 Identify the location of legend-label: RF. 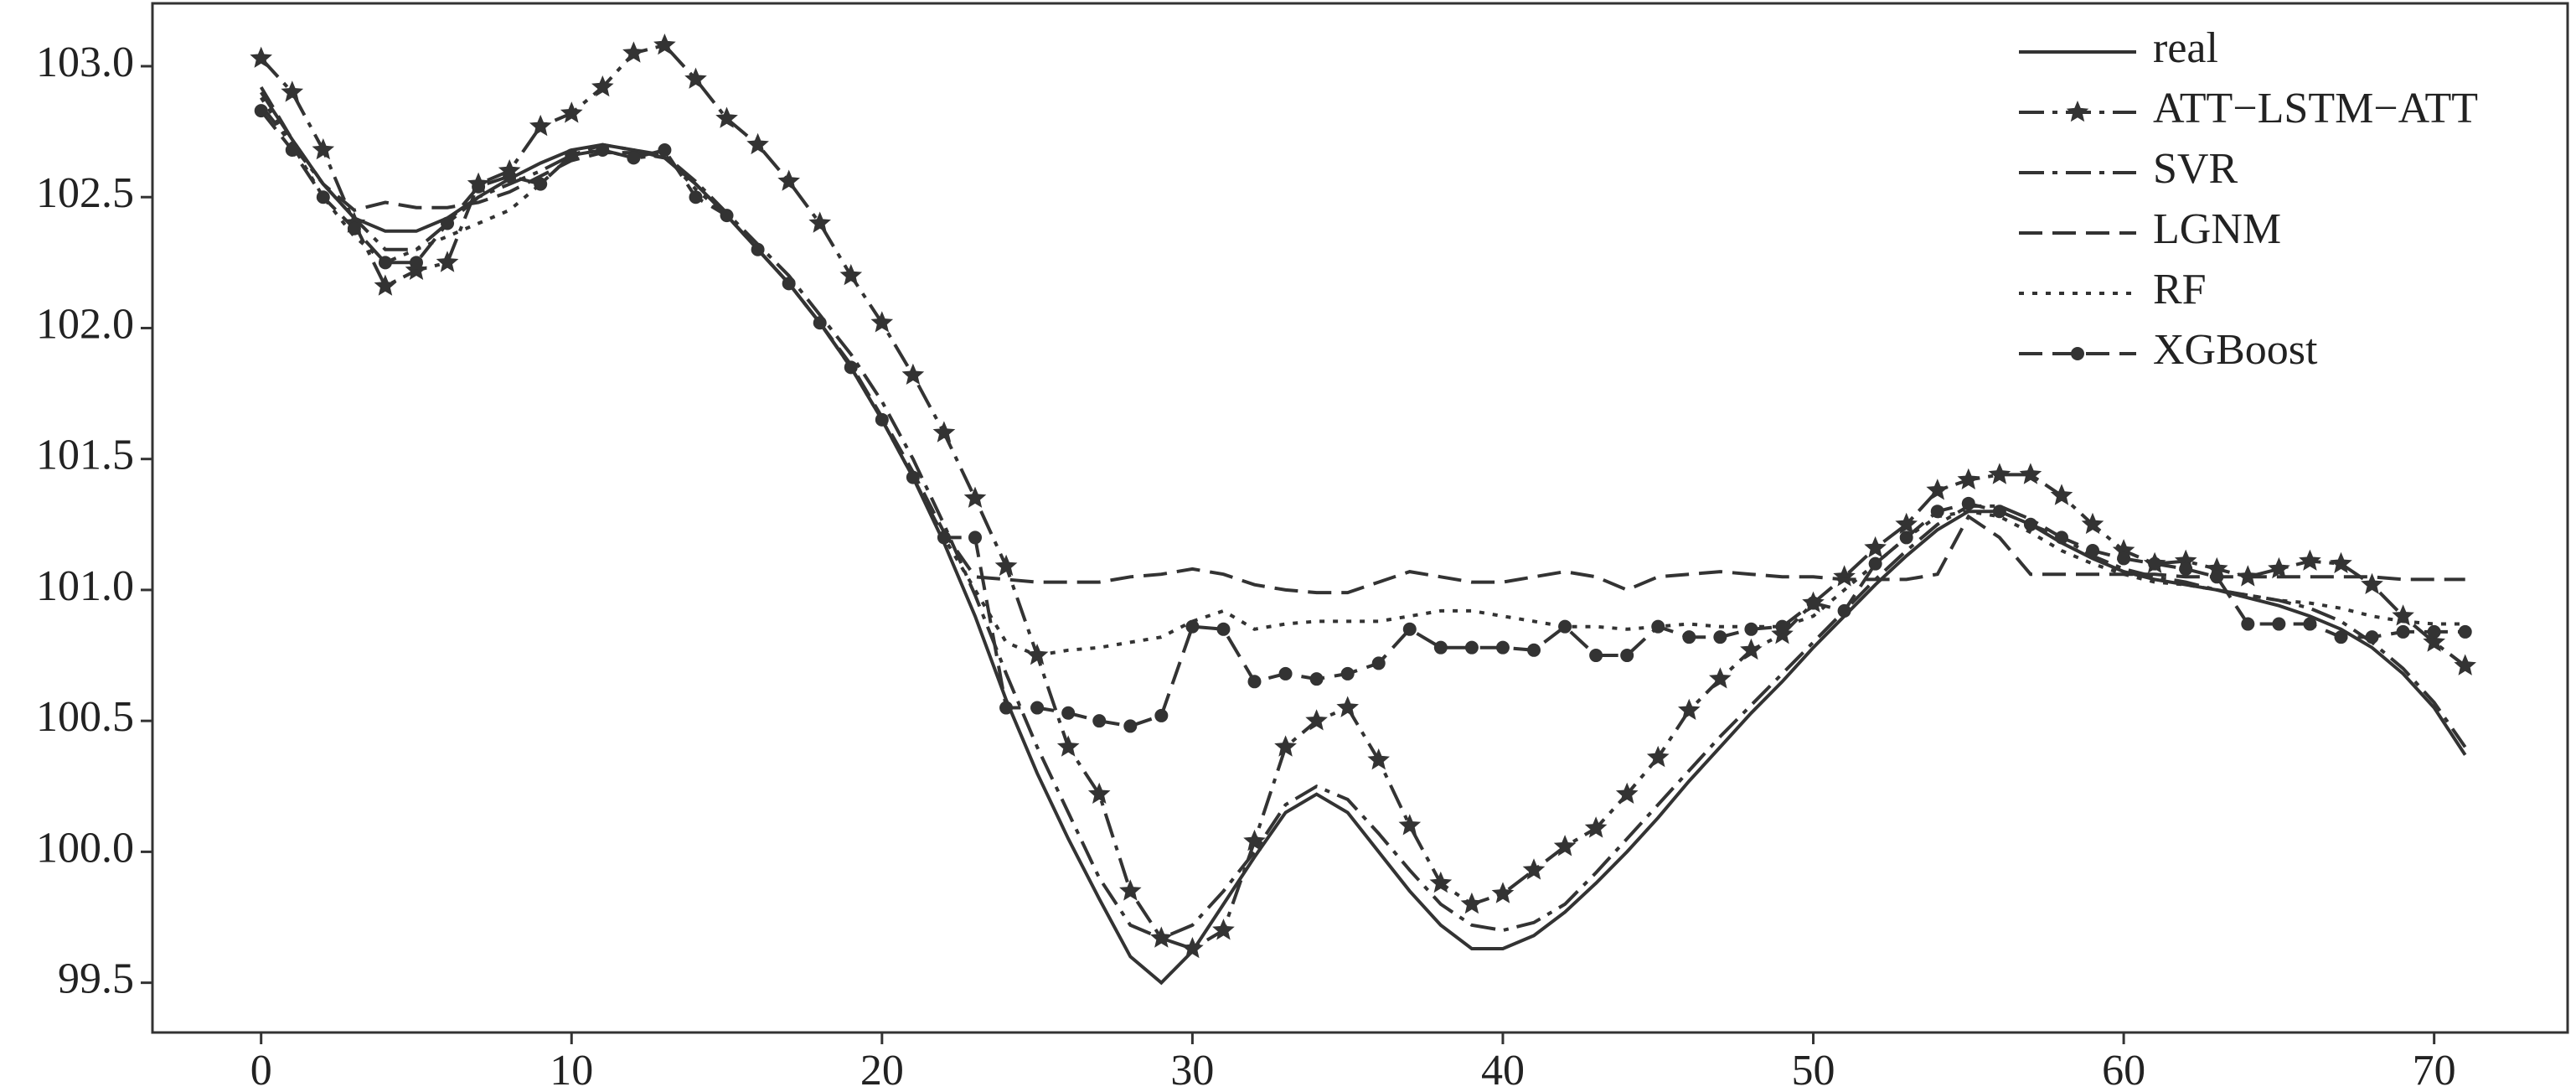
(2180, 289).